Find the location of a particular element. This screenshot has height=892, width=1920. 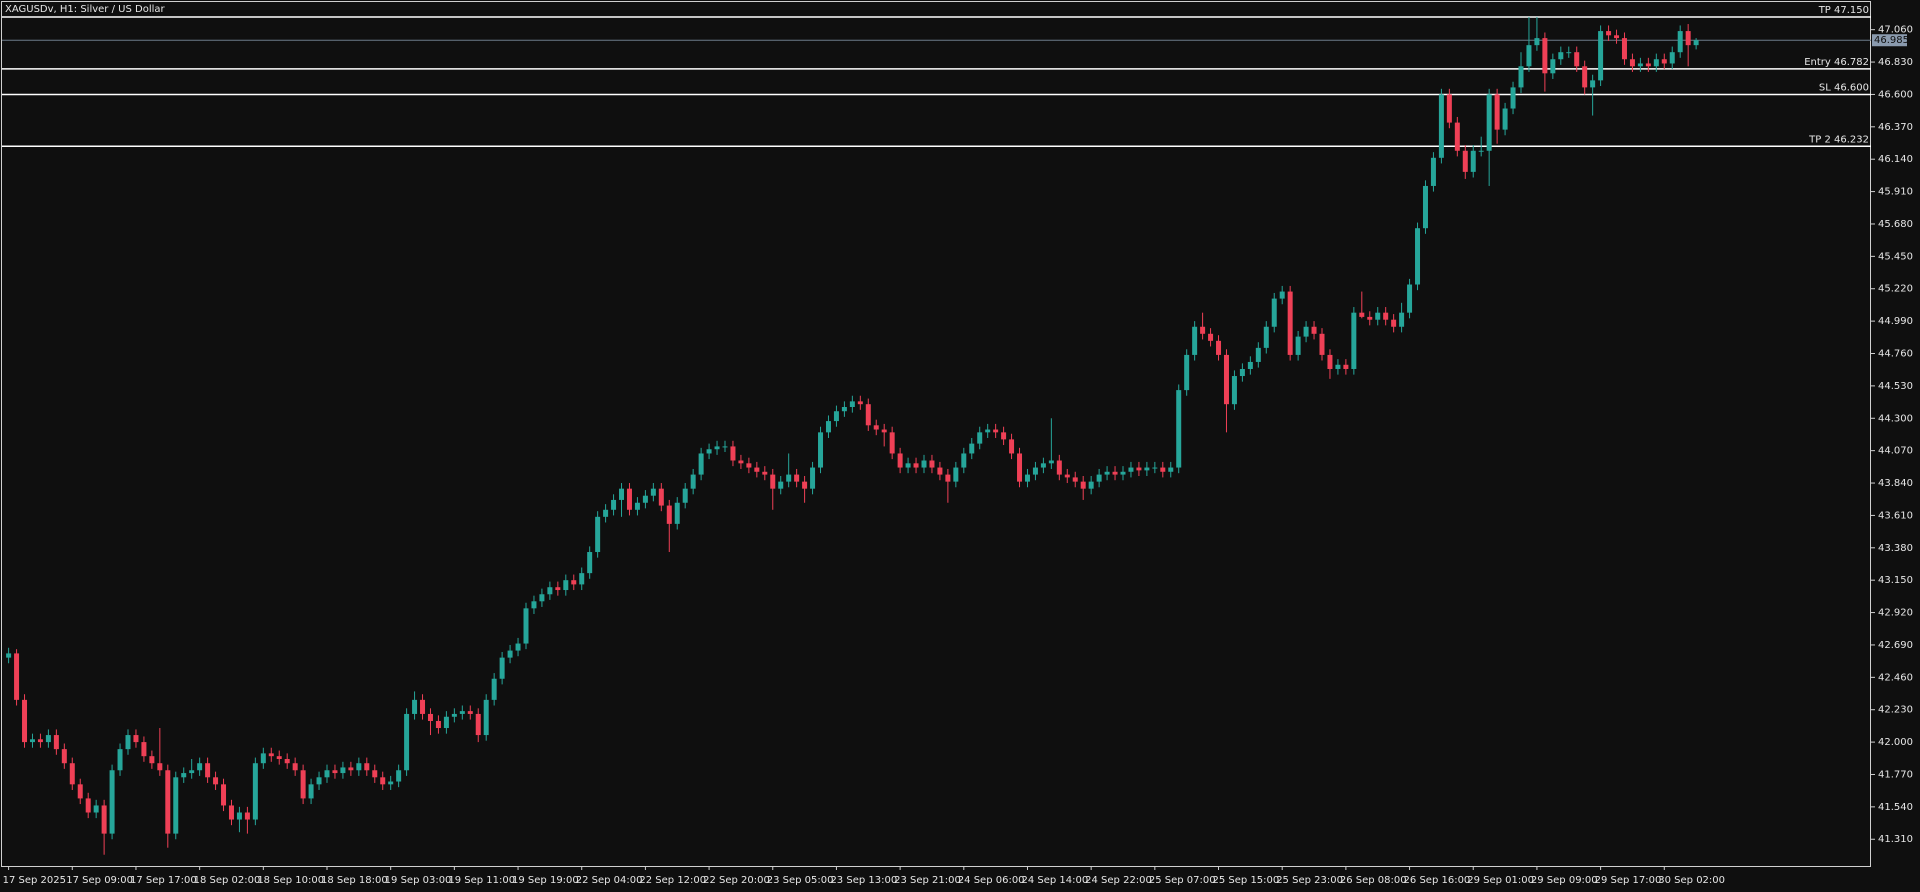

chart-title: XAGUSDv, H1: Silver / US Dollar is located at coordinates (85, 9).